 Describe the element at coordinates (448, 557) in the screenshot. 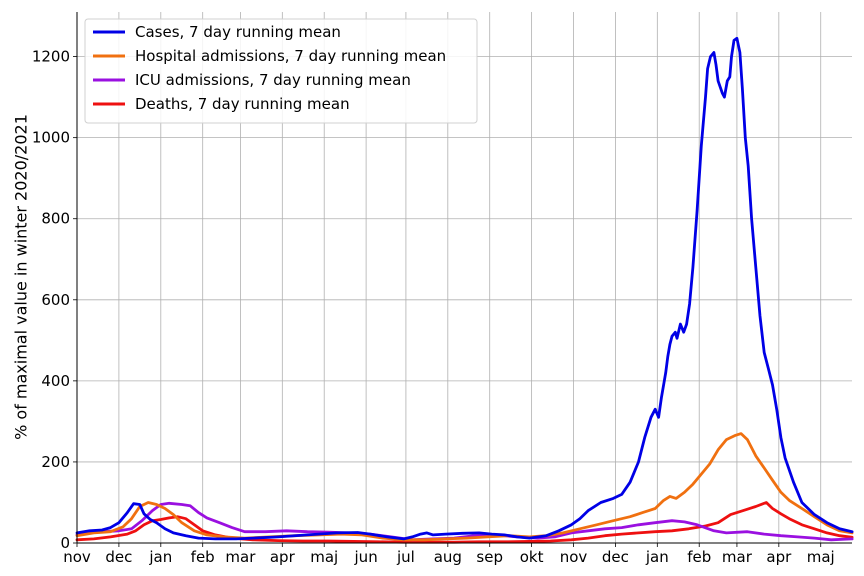

I see `x-tick-label: aug` at that location.